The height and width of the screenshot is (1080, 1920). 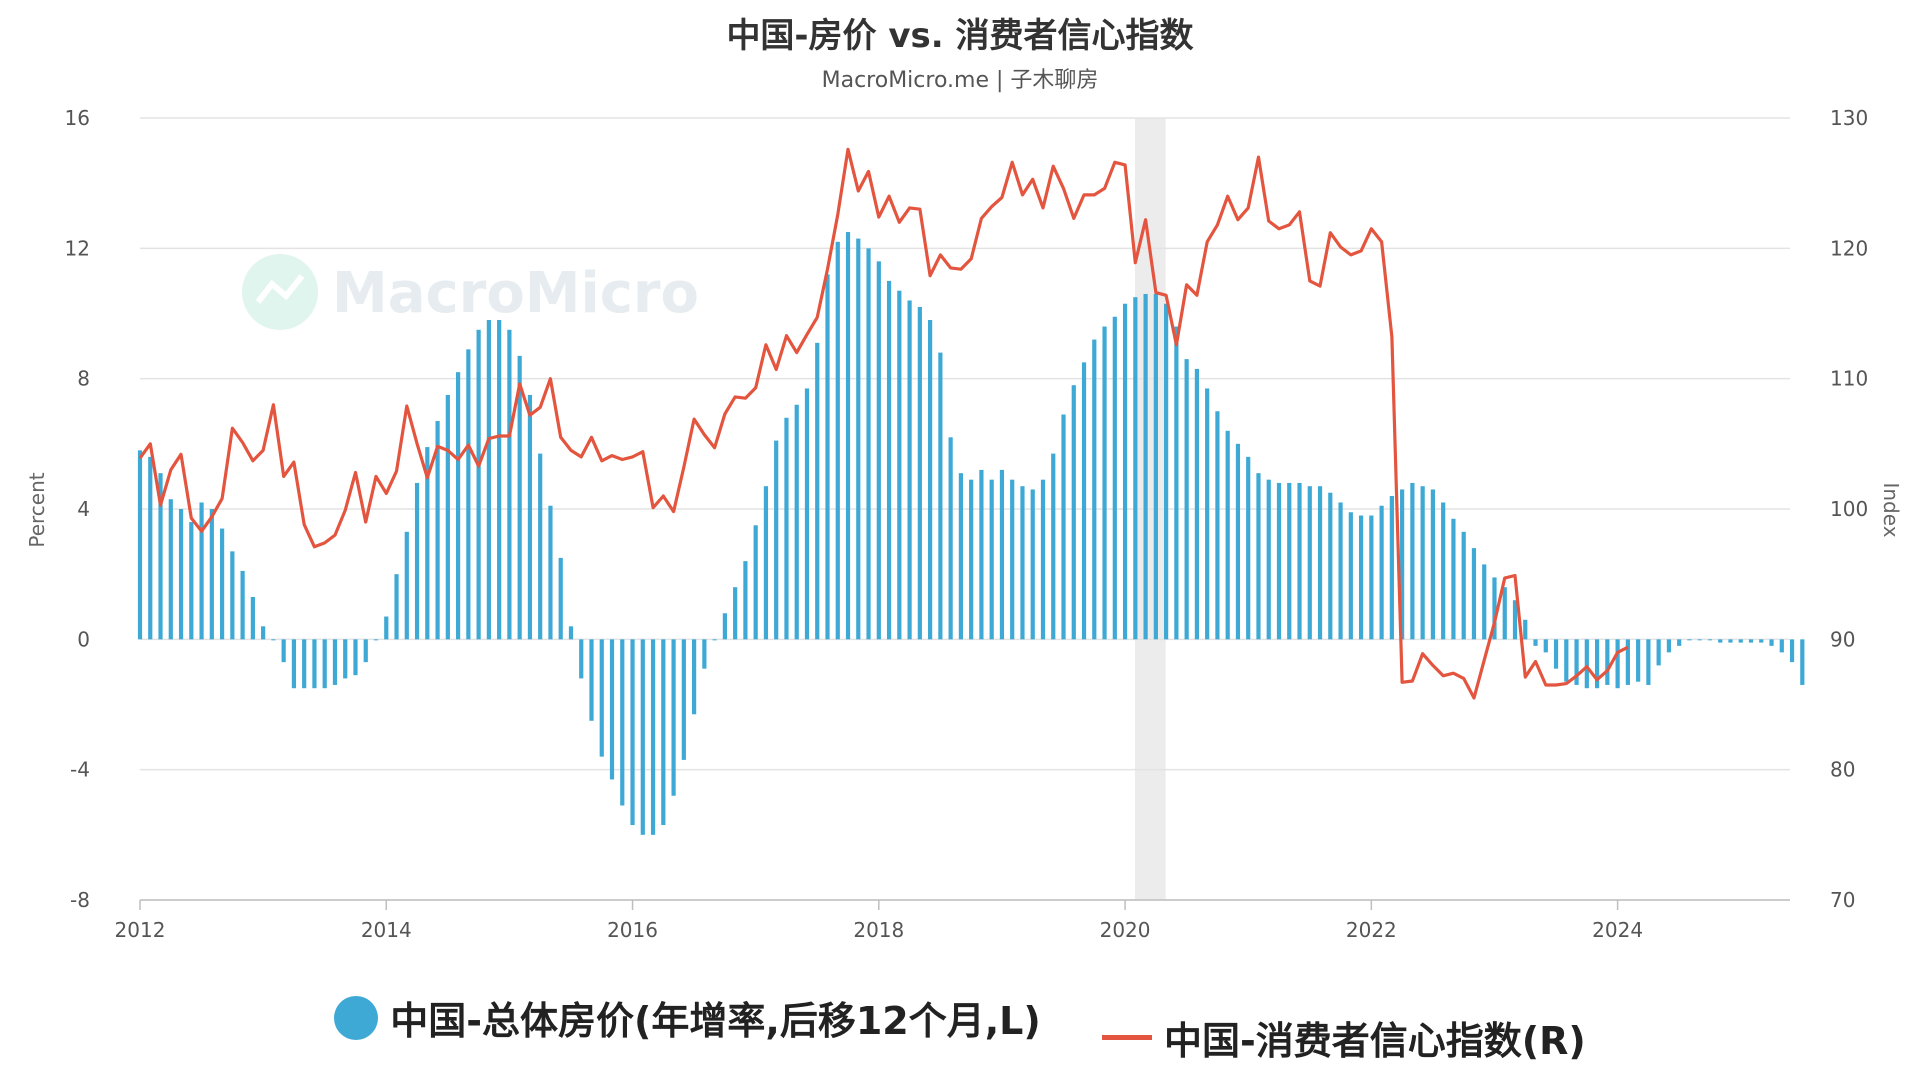 What do you see at coordinates (1125, 930) in the screenshot?
I see `x-tick-label: 2020` at bounding box center [1125, 930].